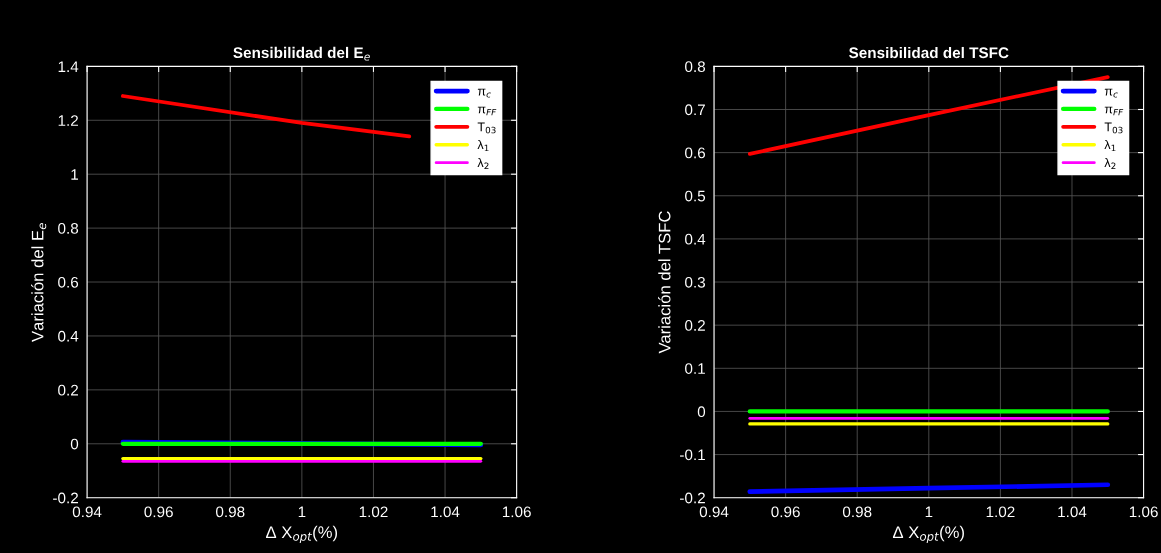 The image size is (1161, 553). I want to click on chart-title: Sensibilidad del TSFC, so click(929, 52).